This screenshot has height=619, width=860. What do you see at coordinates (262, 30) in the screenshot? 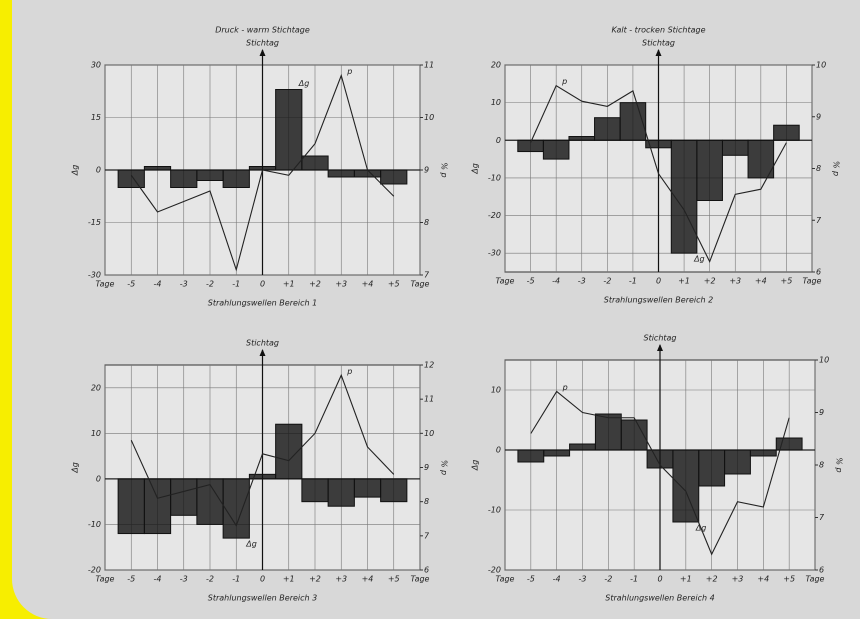
I see `chart-title: Druck - warm Stichtage` at bounding box center [262, 30].